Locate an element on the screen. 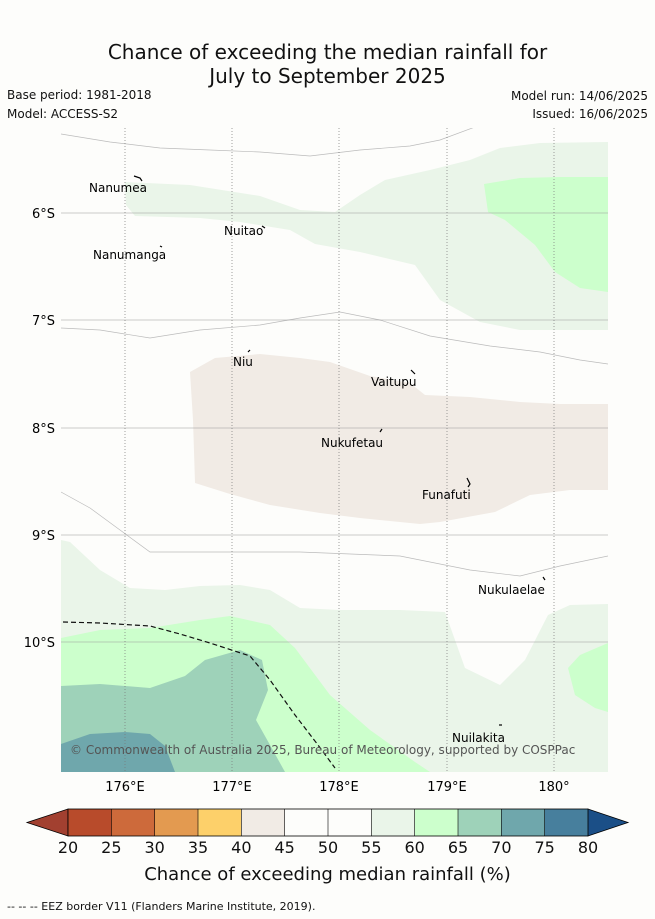  place-label-funafuti: Funafuti is located at coordinates (446, 495).